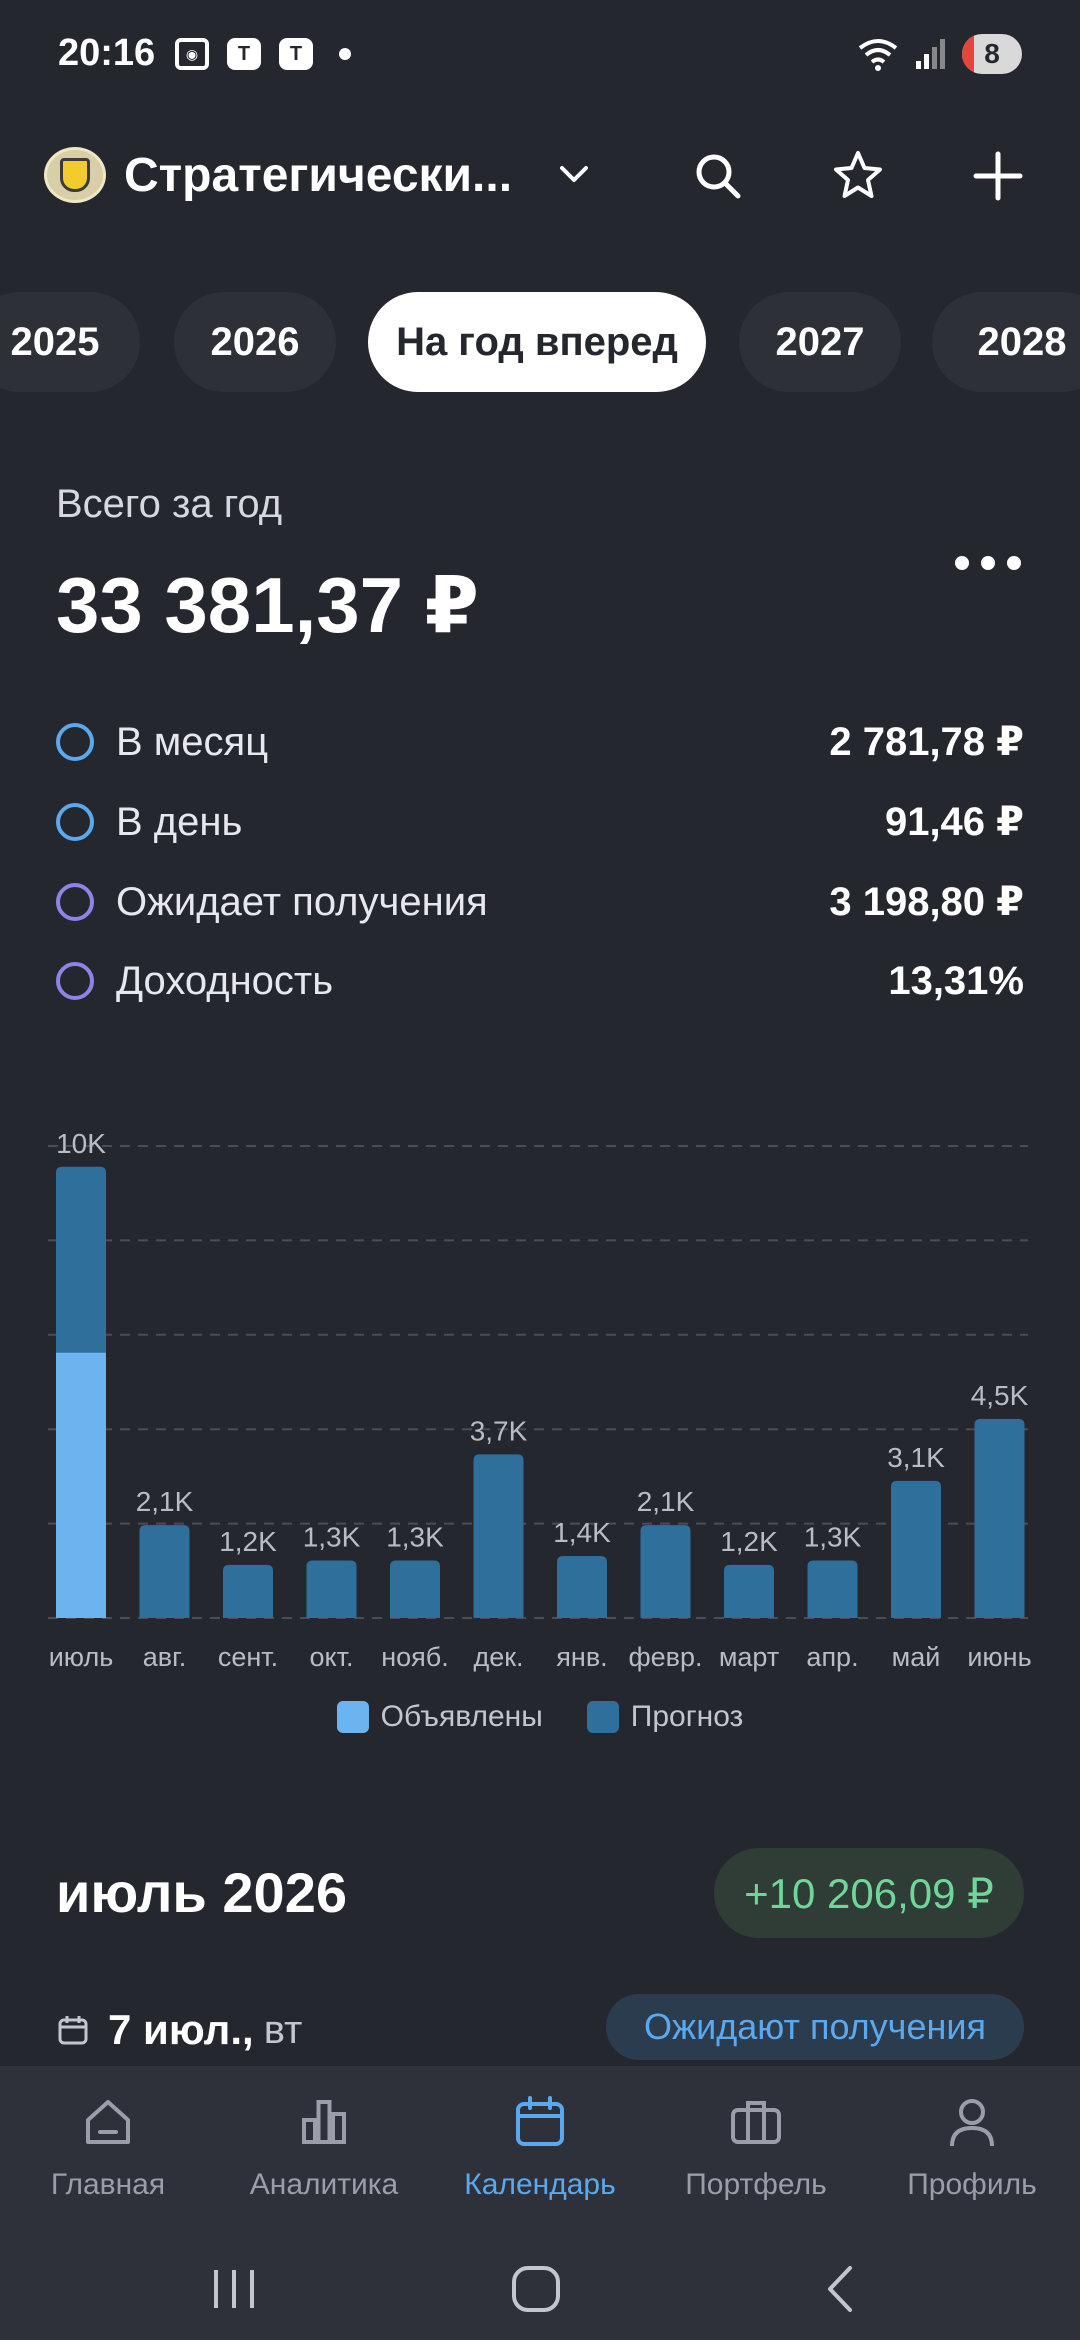 This screenshot has width=1080, height=2340. Describe the element at coordinates (540, 822) in the screenshot. I see `stat-row-day: В день 91,46 ₽` at that location.